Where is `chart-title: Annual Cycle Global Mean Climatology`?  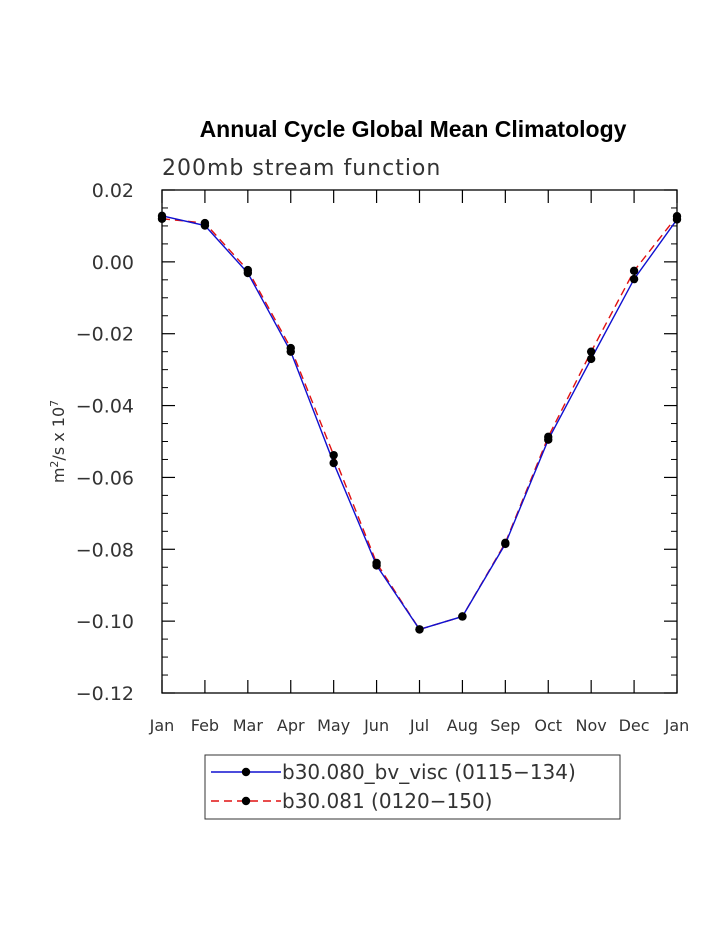 chart-title: Annual Cycle Global Mean Climatology is located at coordinates (413, 129).